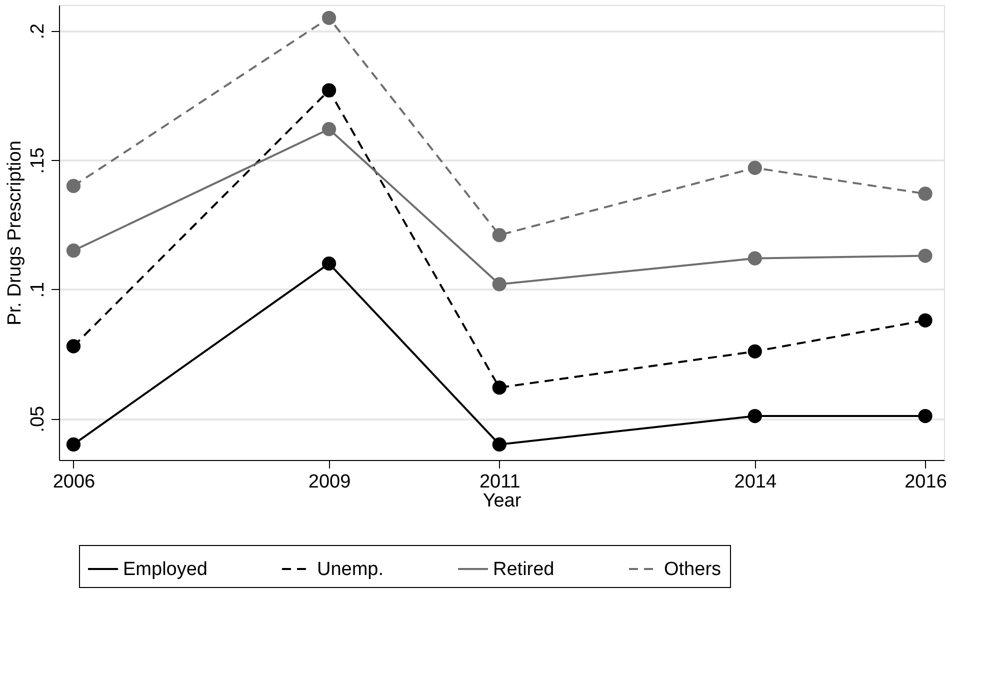 Image resolution: width=997 pixels, height=689 pixels. I want to click on y-tick-label: .15, so click(38, 160).